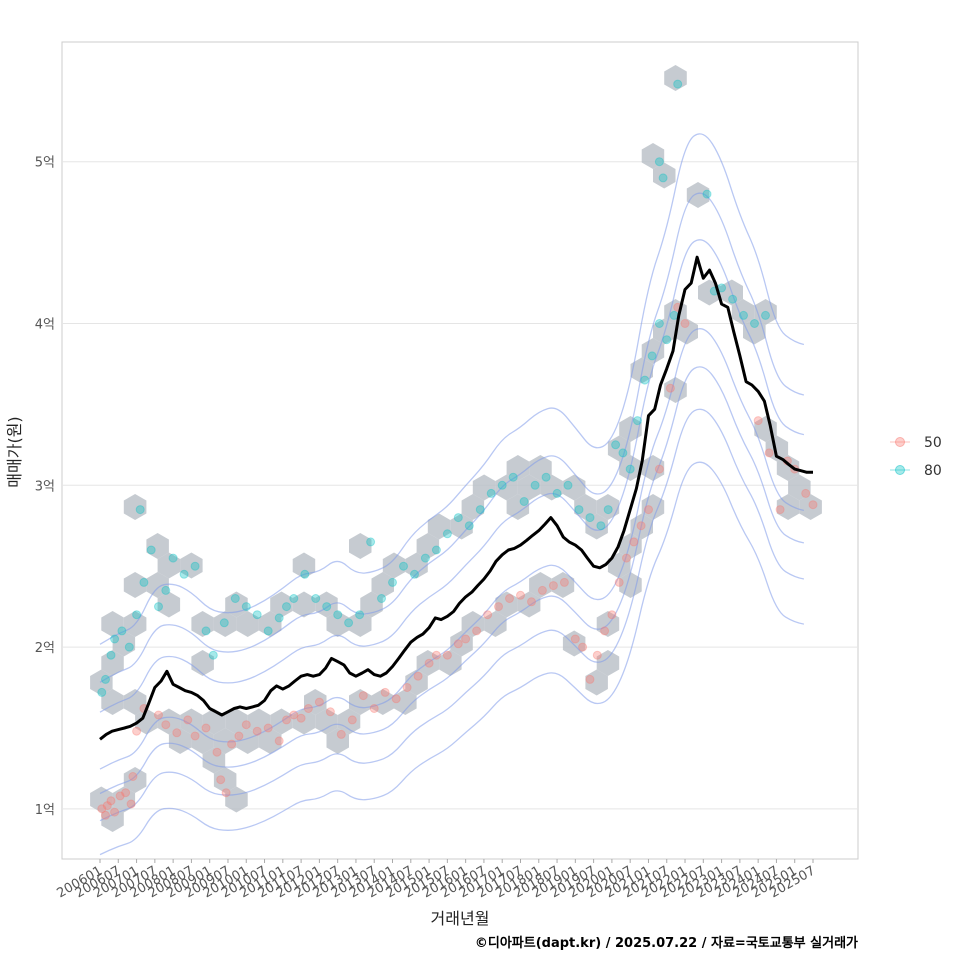  Describe the element at coordinates (45, 163) in the screenshot. I see `y-tick-label: 5억` at that location.